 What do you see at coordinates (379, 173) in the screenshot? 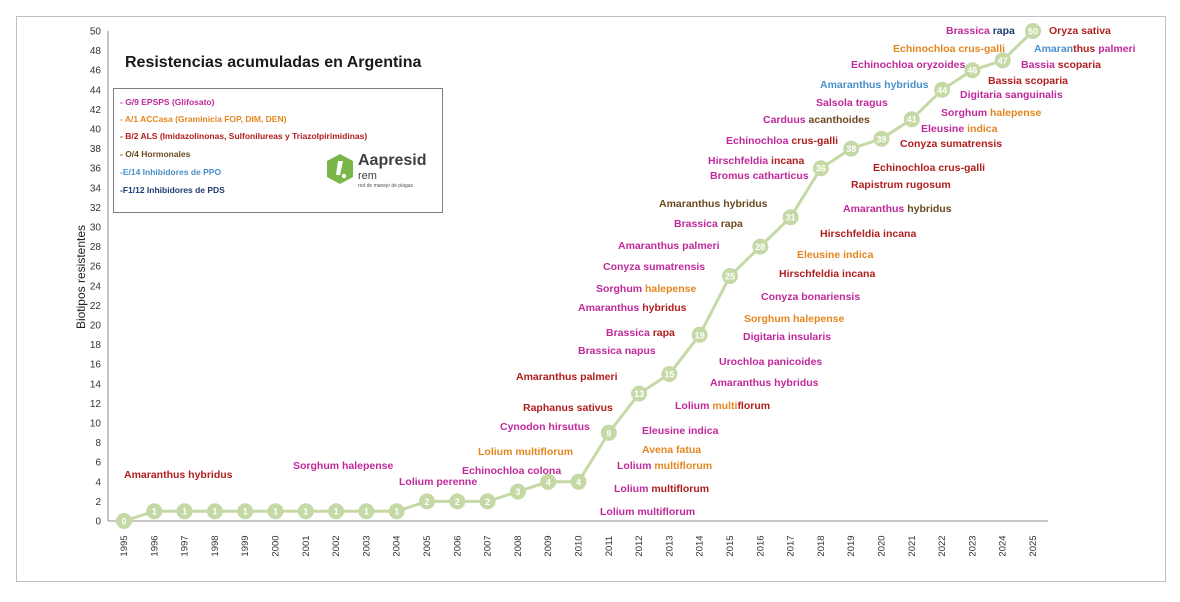
I see `aapresid-logo: Aapresid rem red de manejo de plagas` at bounding box center [379, 173].